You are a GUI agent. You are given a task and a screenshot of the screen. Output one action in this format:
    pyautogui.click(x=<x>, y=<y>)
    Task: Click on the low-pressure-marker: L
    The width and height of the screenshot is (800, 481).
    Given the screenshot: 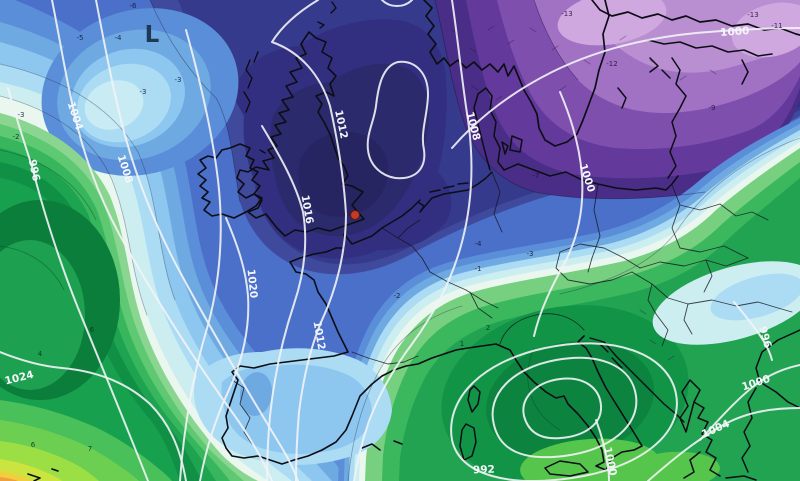 What is the action you would take?
    pyautogui.click(x=152, y=35)
    